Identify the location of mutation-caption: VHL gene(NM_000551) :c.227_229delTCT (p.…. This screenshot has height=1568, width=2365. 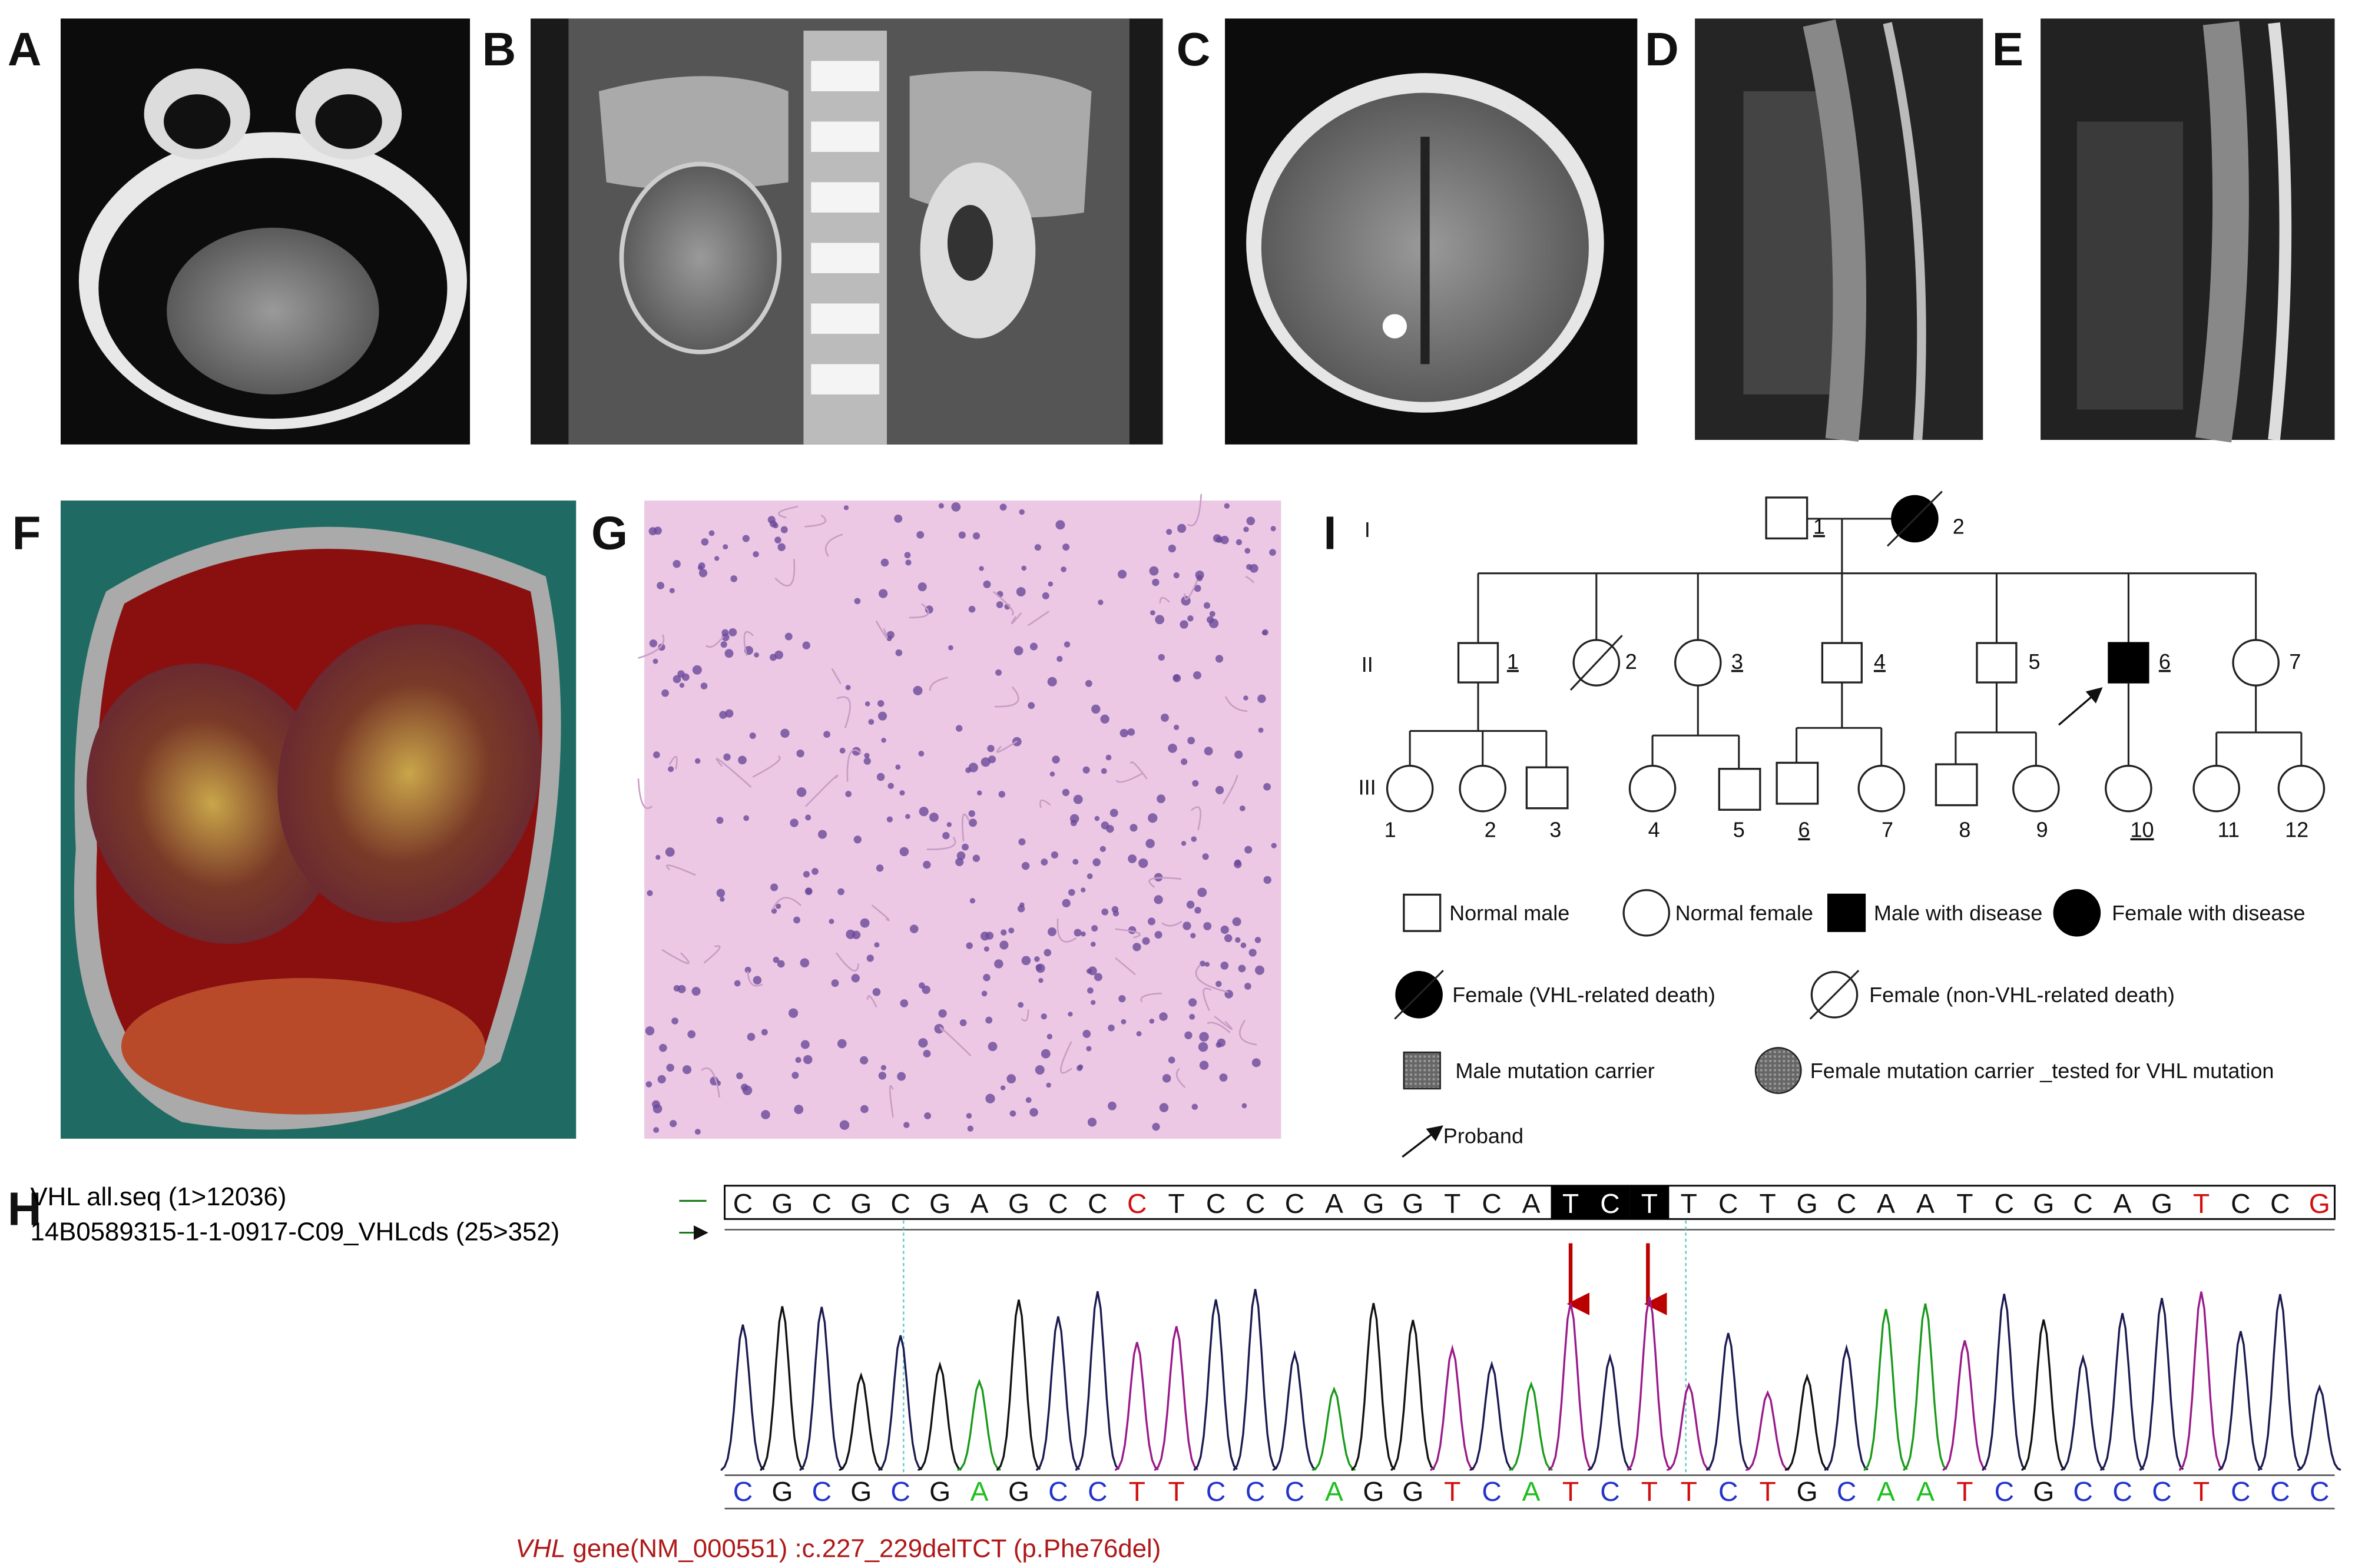
(838, 1548).